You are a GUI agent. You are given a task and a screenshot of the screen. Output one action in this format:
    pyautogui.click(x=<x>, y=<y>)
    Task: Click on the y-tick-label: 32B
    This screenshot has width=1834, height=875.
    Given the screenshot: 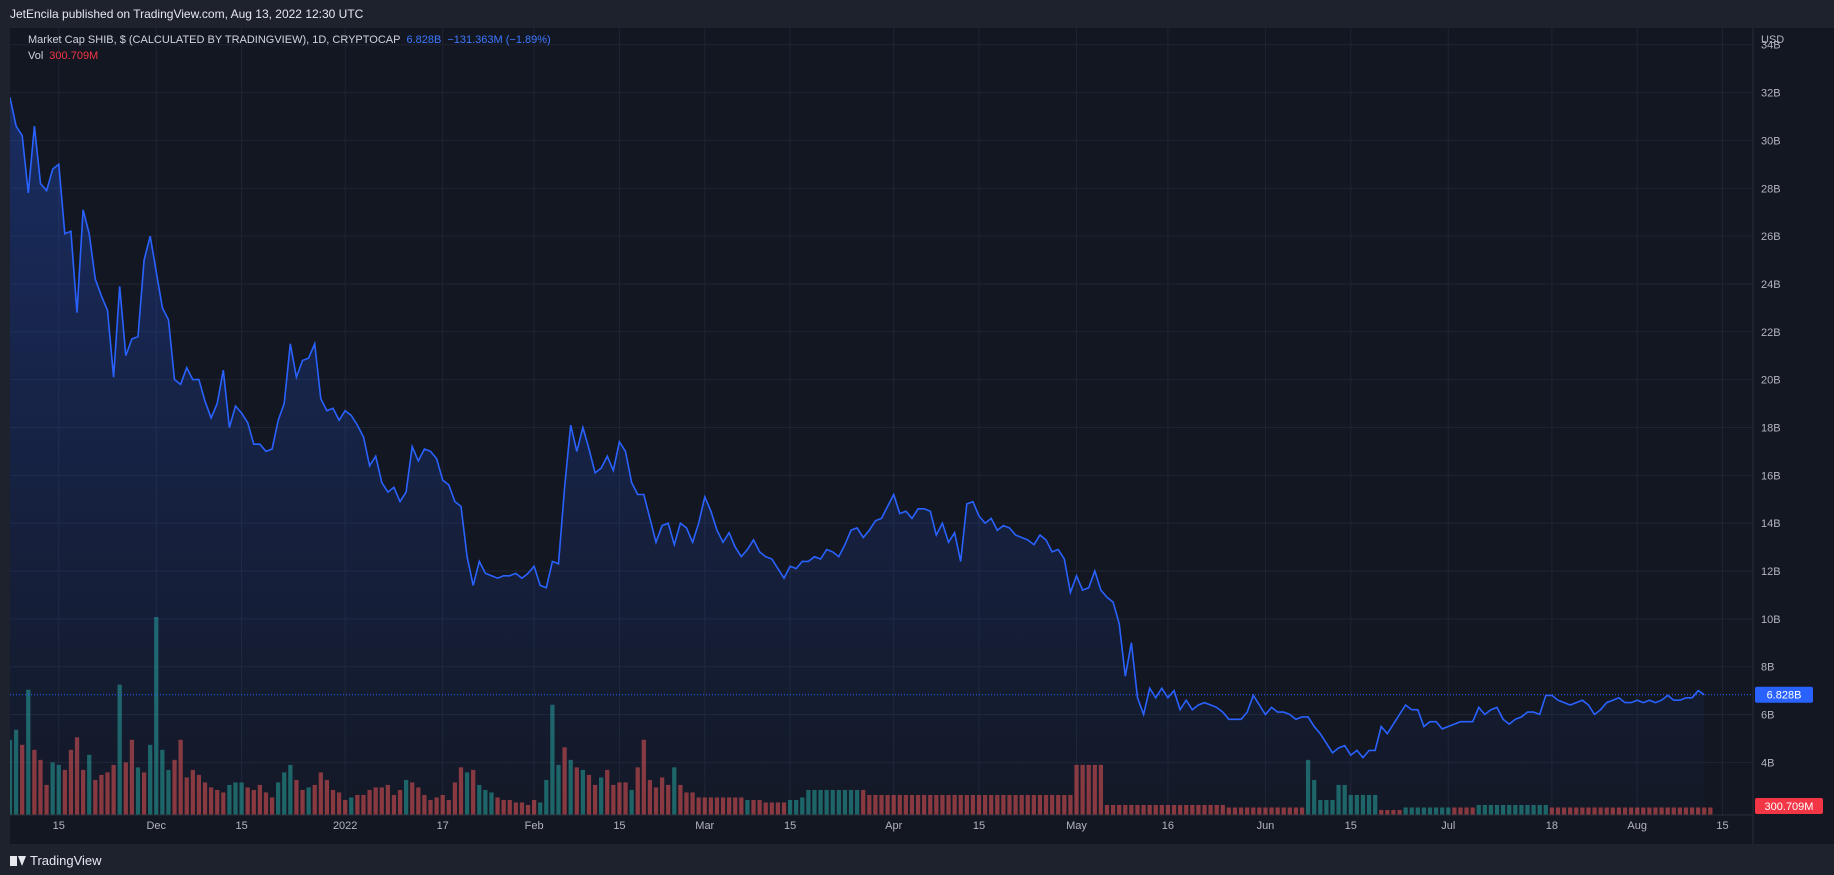 What is the action you would take?
    pyautogui.click(x=1771, y=94)
    